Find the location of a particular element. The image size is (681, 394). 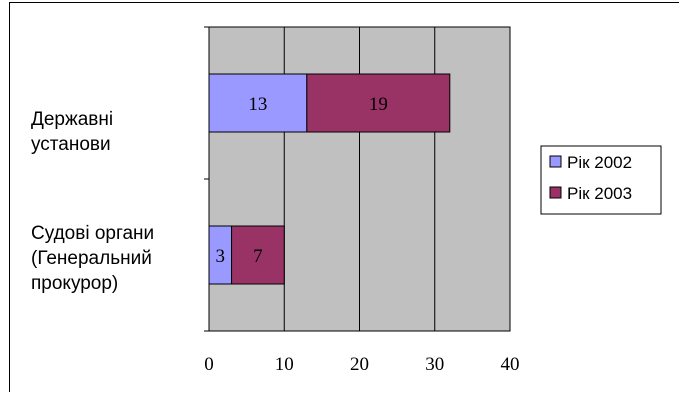

data-label: 3 is located at coordinates (221, 256).